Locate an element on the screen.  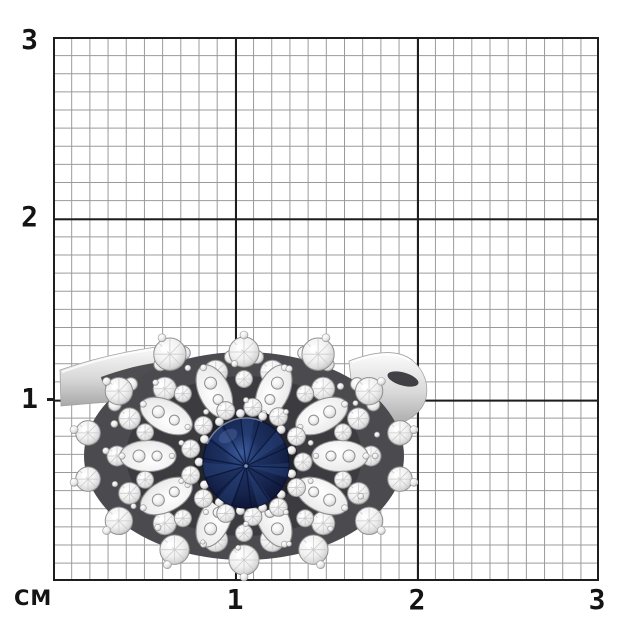
y-axis-label-2: 2 is located at coordinates (29, 216).